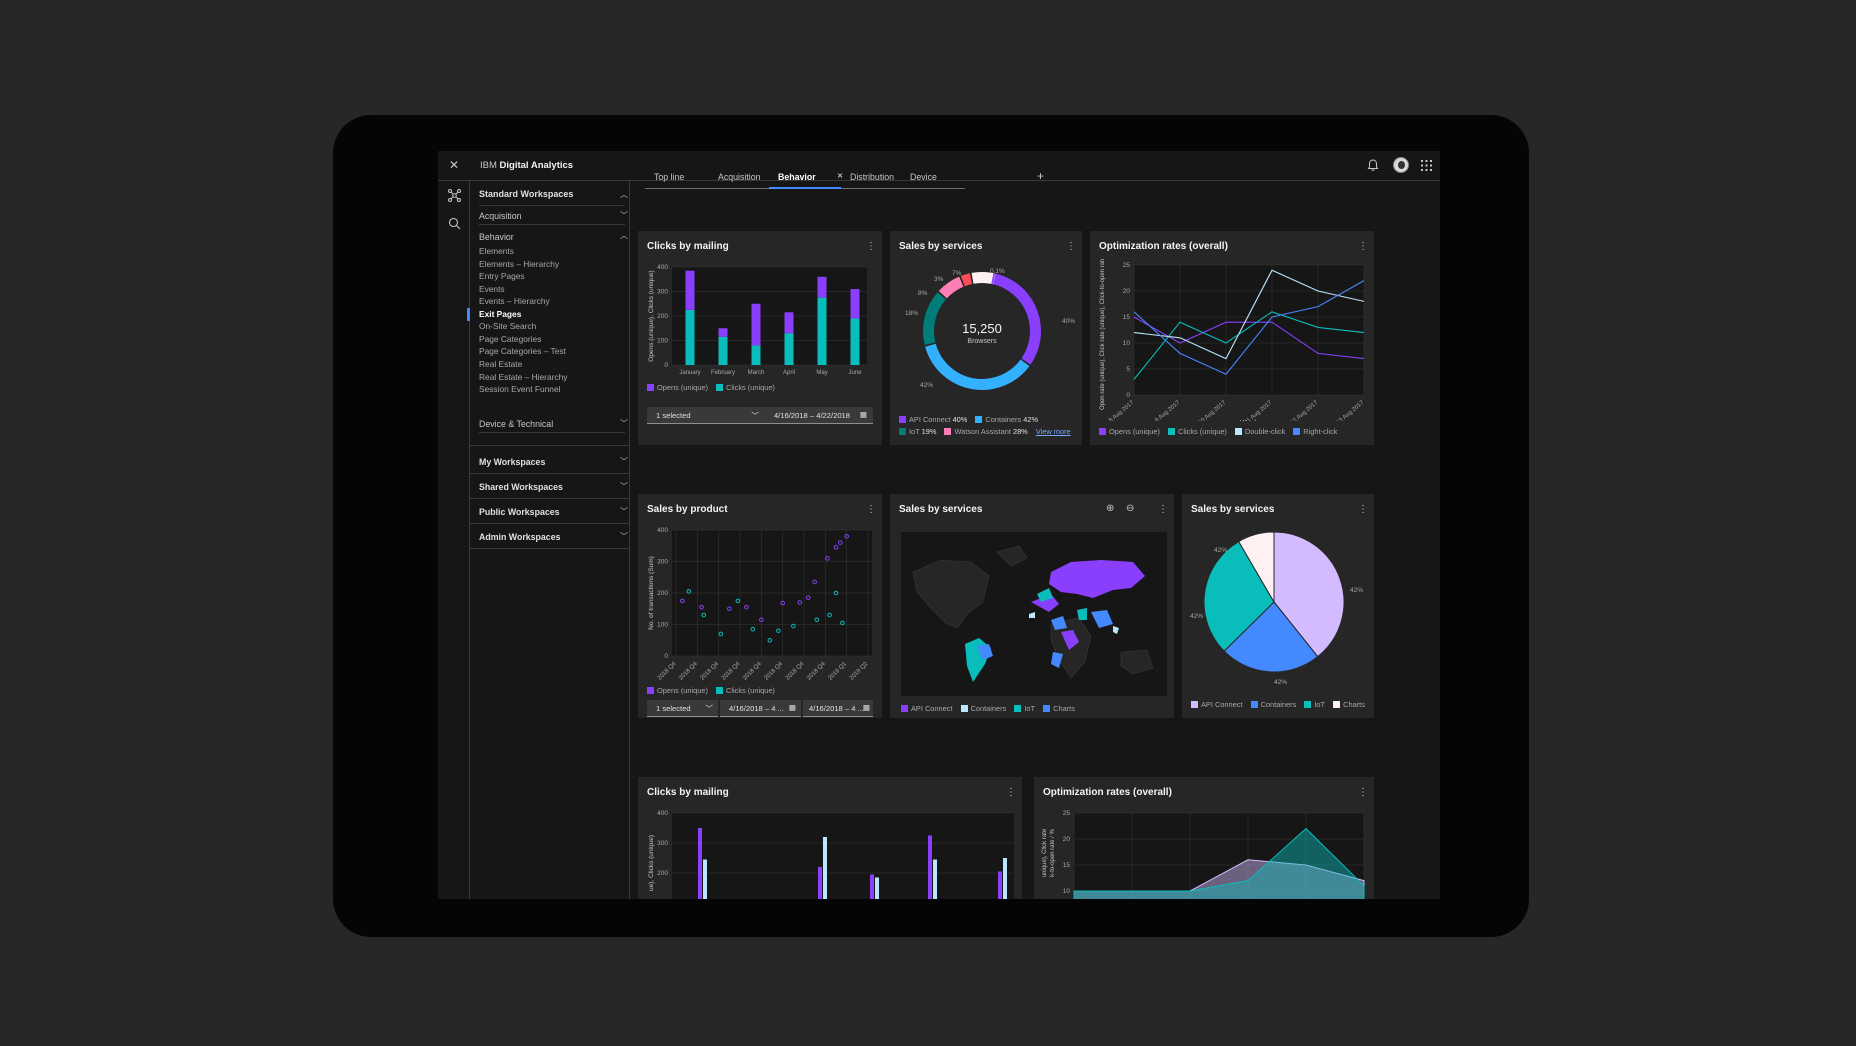 The height and width of the screenshot is (1046, 1856). I want to click on chart-legend: API Connect Containers IoT Charts, so click(1281, 704).